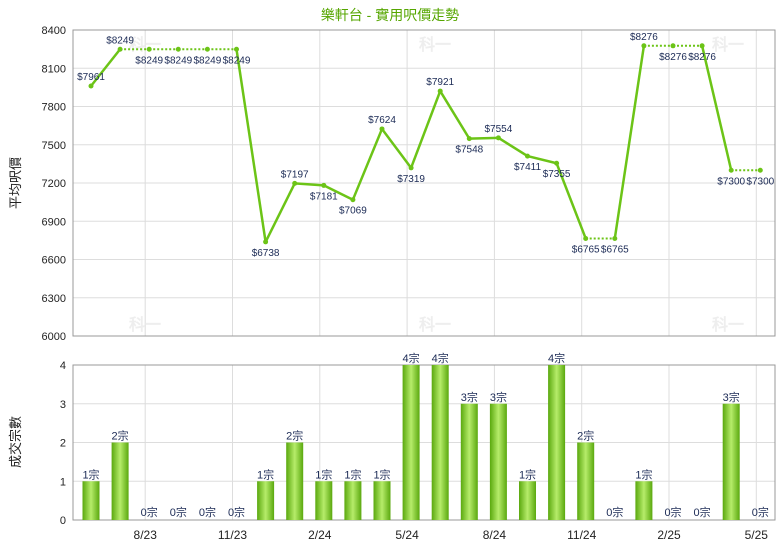 The image size is (780, 550). Describe the element at coordinates (295, 174) in the screenshot. I see `price-point-label: $7197` at that location.